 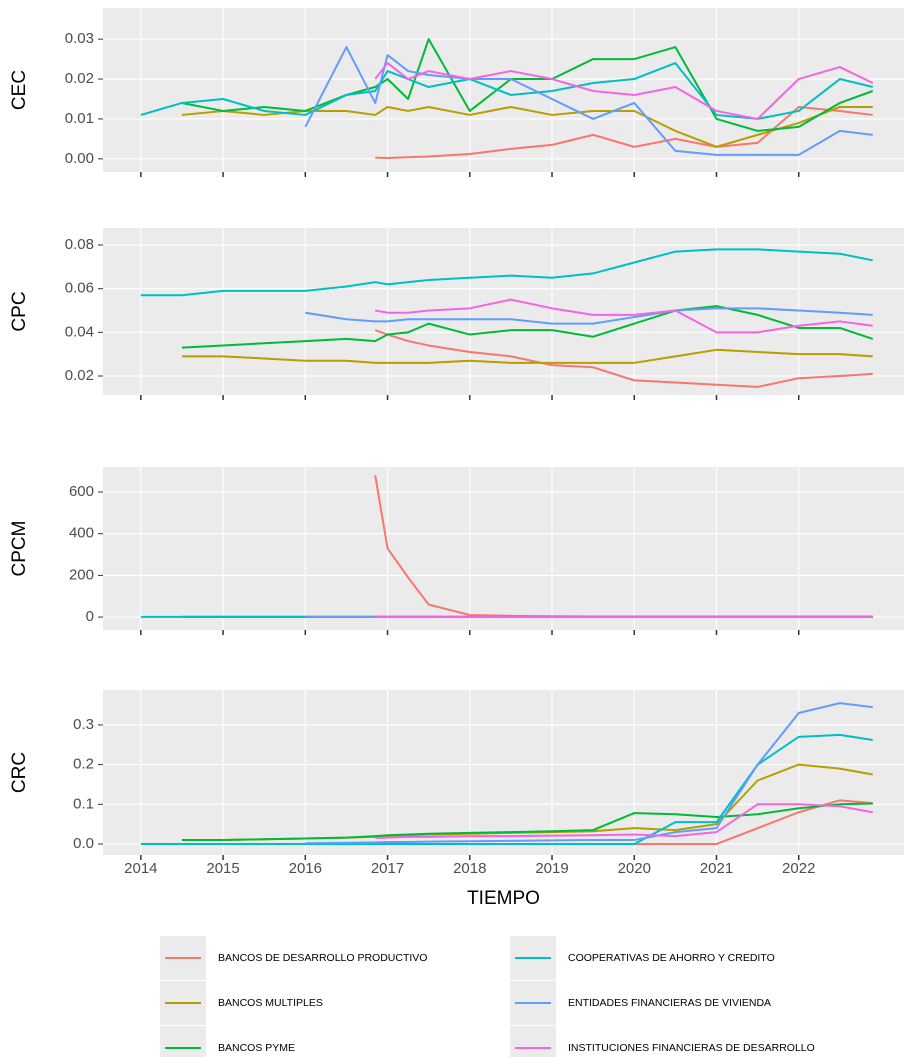 What do you see at coordinates (551, 868) in the screenshot?
I see `x-tick-label: 2019` at bounding box center [551, 868].